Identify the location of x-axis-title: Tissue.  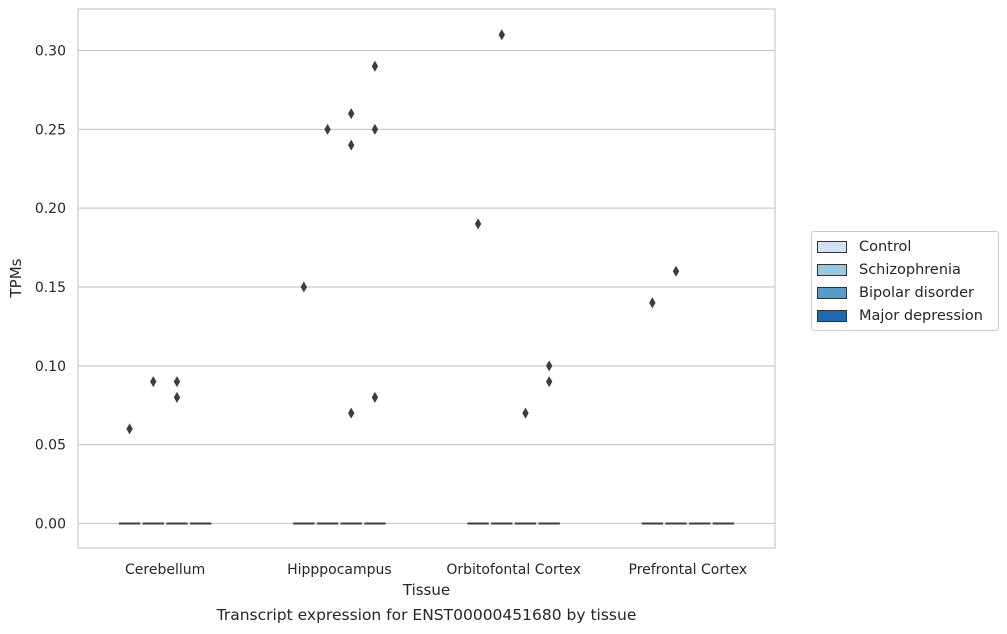
(426, 590).